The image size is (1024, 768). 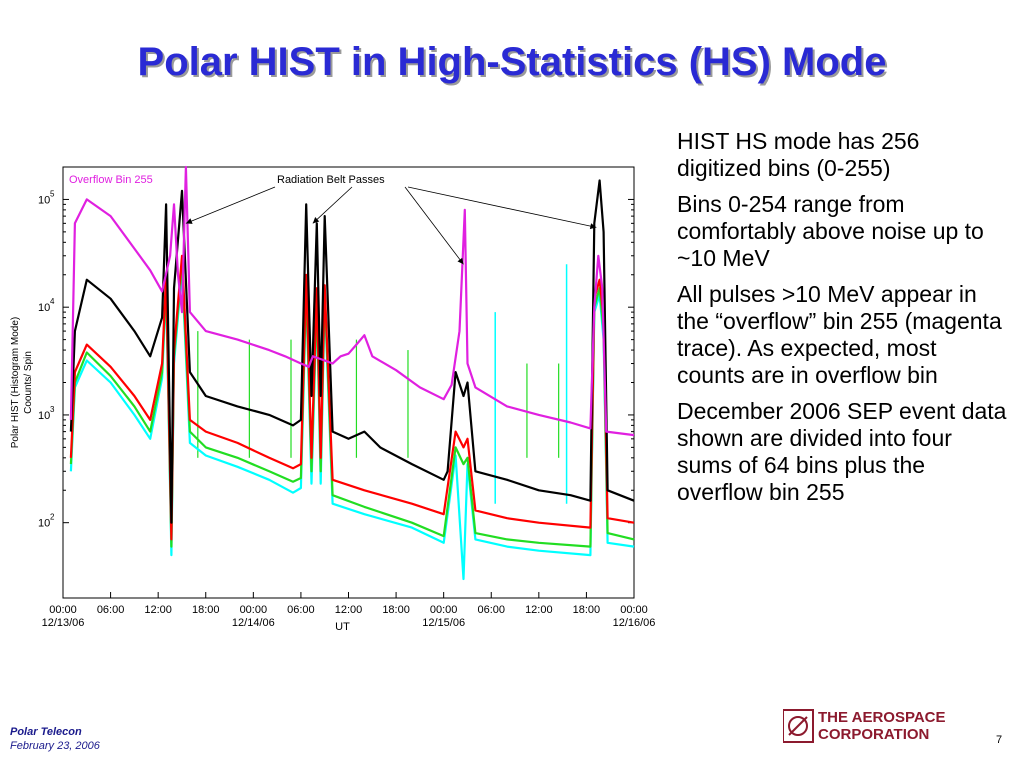 I want to click on y-axis-label-units: Coounts/ Spin, so click(x=28, y=382).